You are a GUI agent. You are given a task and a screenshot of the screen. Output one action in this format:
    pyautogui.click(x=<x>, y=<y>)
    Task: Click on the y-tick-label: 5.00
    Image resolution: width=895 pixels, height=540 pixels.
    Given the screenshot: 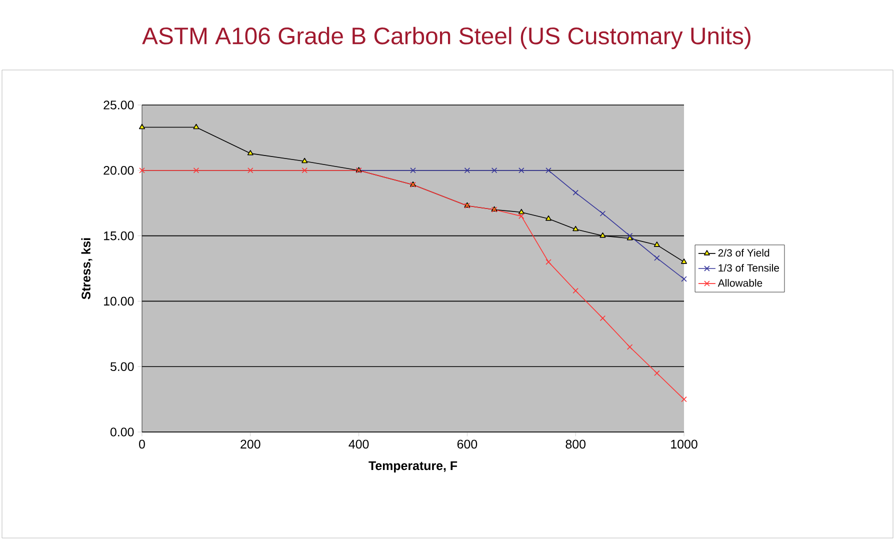 What is the action you would take?
    pyautogui.click(x=122, y=367)
    